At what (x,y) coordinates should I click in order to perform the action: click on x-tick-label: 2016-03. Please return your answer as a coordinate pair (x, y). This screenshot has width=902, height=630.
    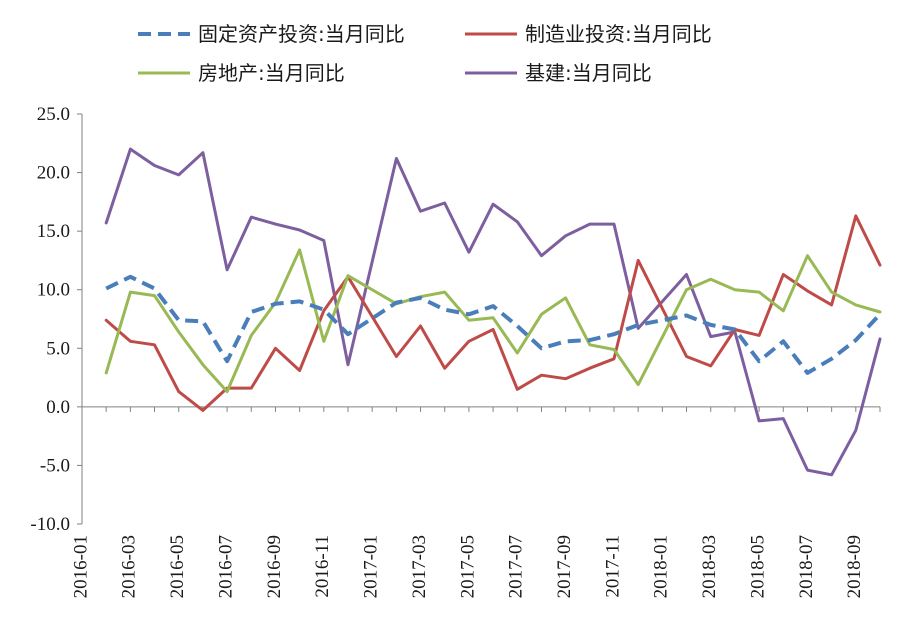
    Looking at the image, I should click on (129, 566).